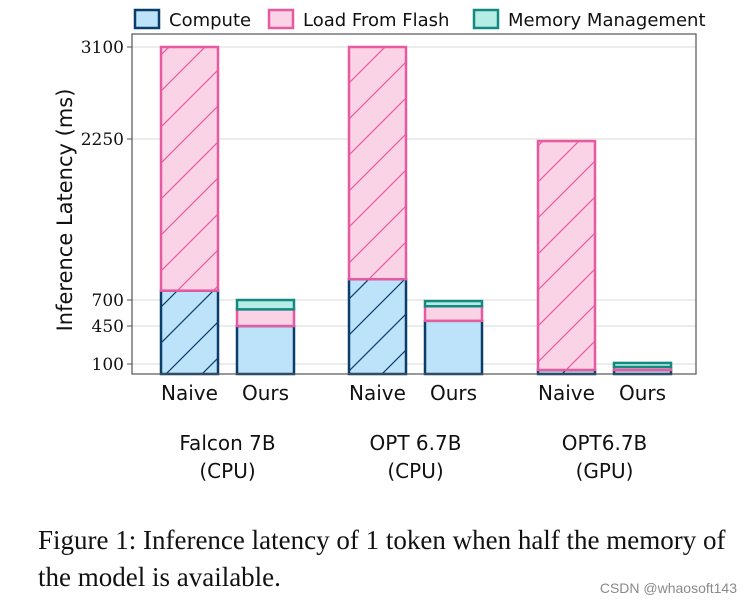 The height and width of the screenshot is (609, 753). Describe the element at coordinates (281, 19) in the screenshot. I see `legend-swatch-load-from-flash` at that location.